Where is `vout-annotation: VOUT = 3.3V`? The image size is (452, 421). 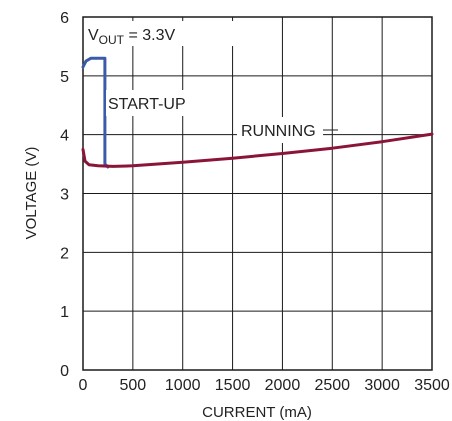
vout-annotation: VOUT = 3.3V is located at coordinates (164, 34).